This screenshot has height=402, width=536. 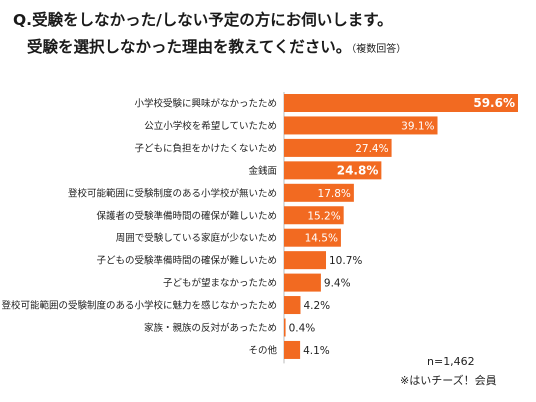 What do you see at coordinates (334, 194) in the screenshot?
I see `value-label: 17.8%` at bounding box center [334, 194].